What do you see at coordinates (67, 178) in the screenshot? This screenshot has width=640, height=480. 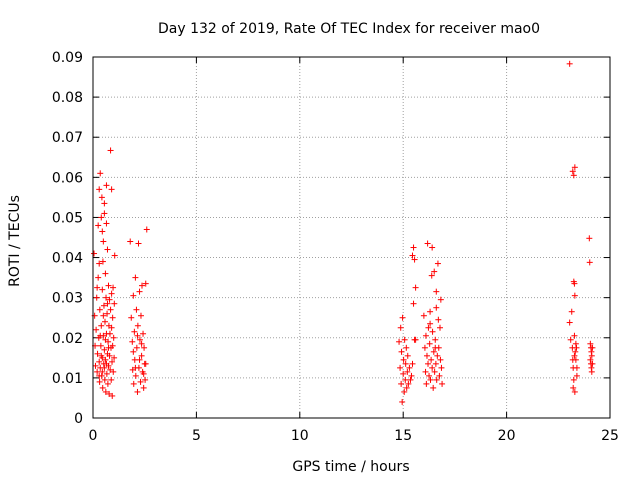 I see `y-tick-label: 0.06` at bounding box center [67, 178].